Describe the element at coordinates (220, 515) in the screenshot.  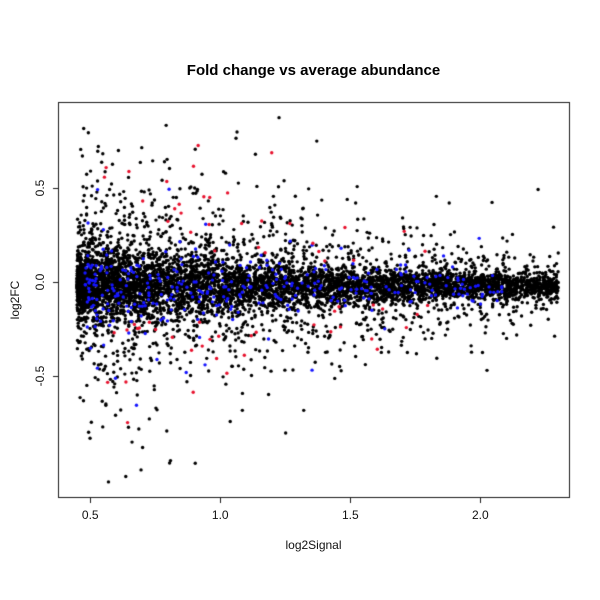
I see `x-tick-label-1.0: 1.0` at that location.